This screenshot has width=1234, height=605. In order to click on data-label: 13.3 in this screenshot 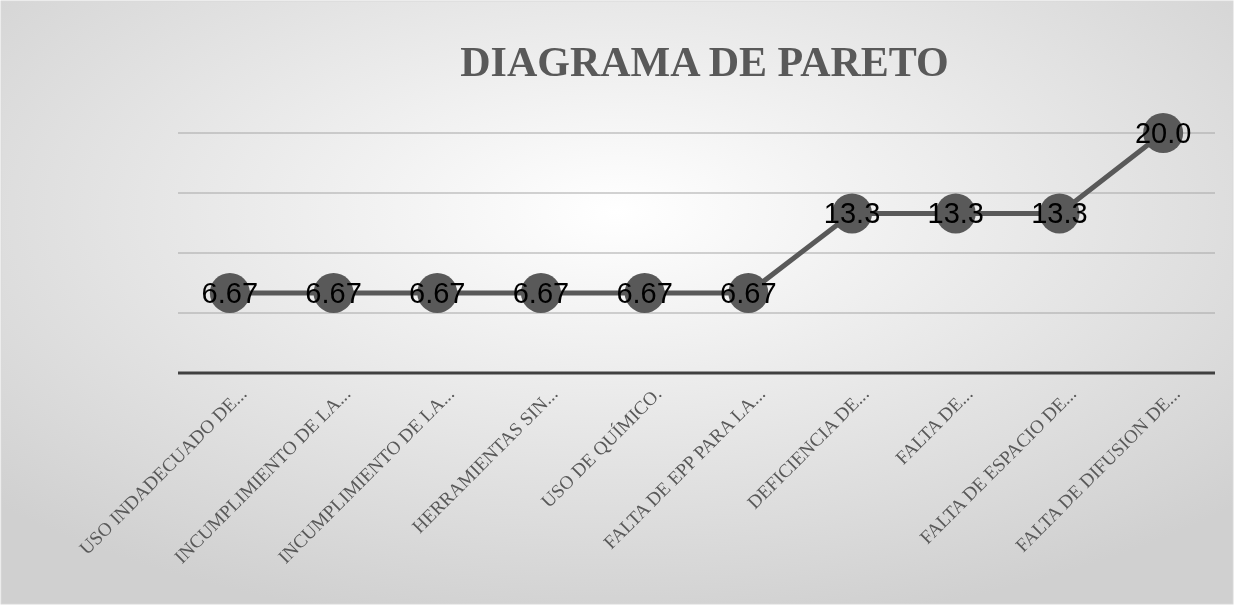, I will do `click(955, 213)`.